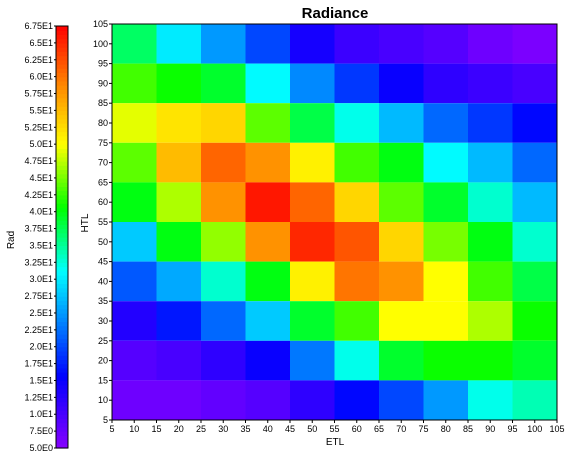 The width and height of the screenshot is (577, 458). I want to click on y-tick-label: 35, so click(103, 301).